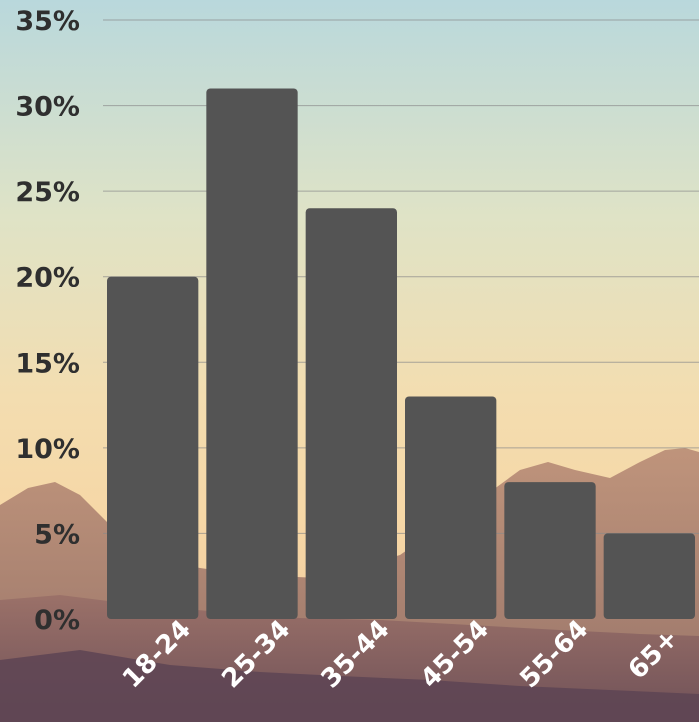  Describe the element at coordinates (47, 363) in the screenshot. I see `y-tick-label: 15%` at that location.